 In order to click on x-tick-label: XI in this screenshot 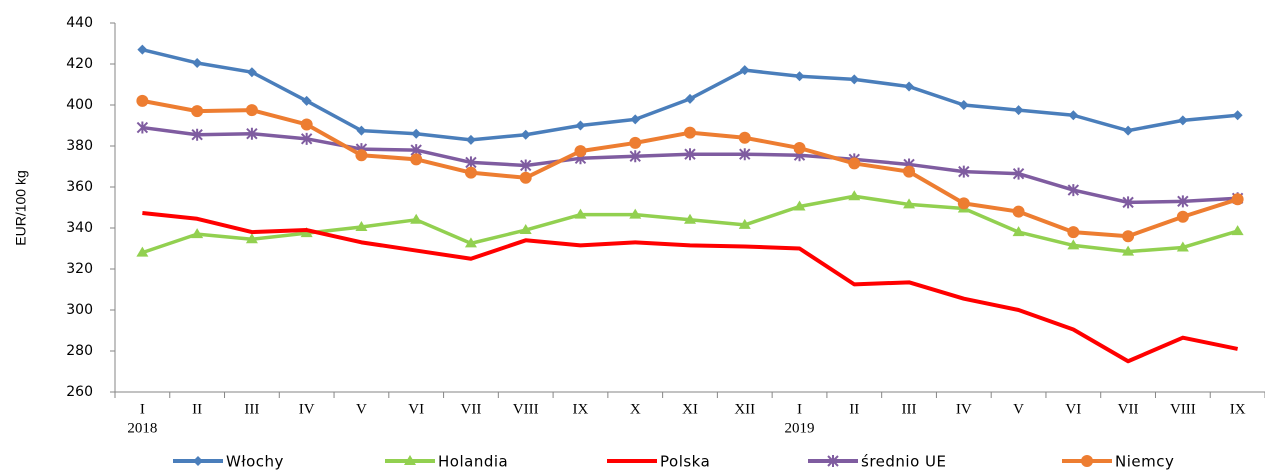, I will do `click(690, 409)`.